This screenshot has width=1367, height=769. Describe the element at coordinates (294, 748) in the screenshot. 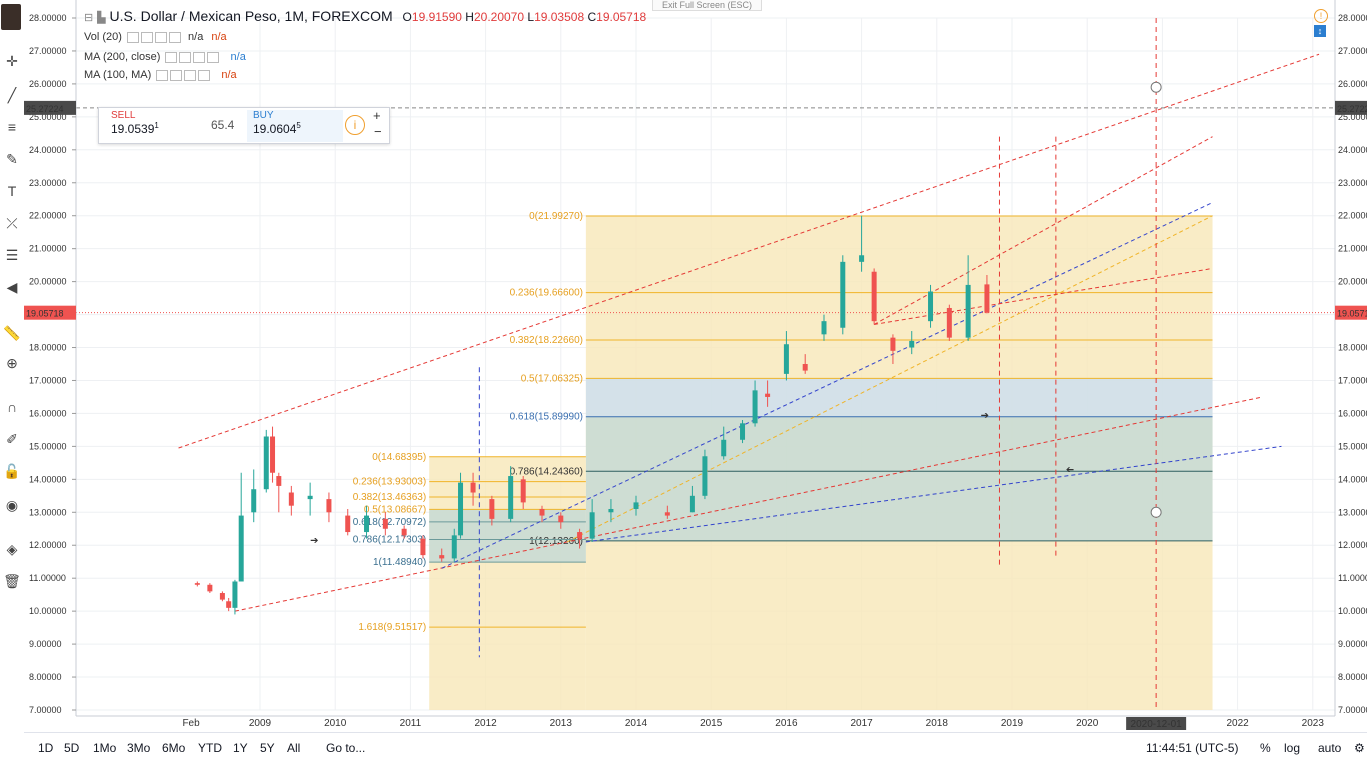

I see `range-all: All` at that location.